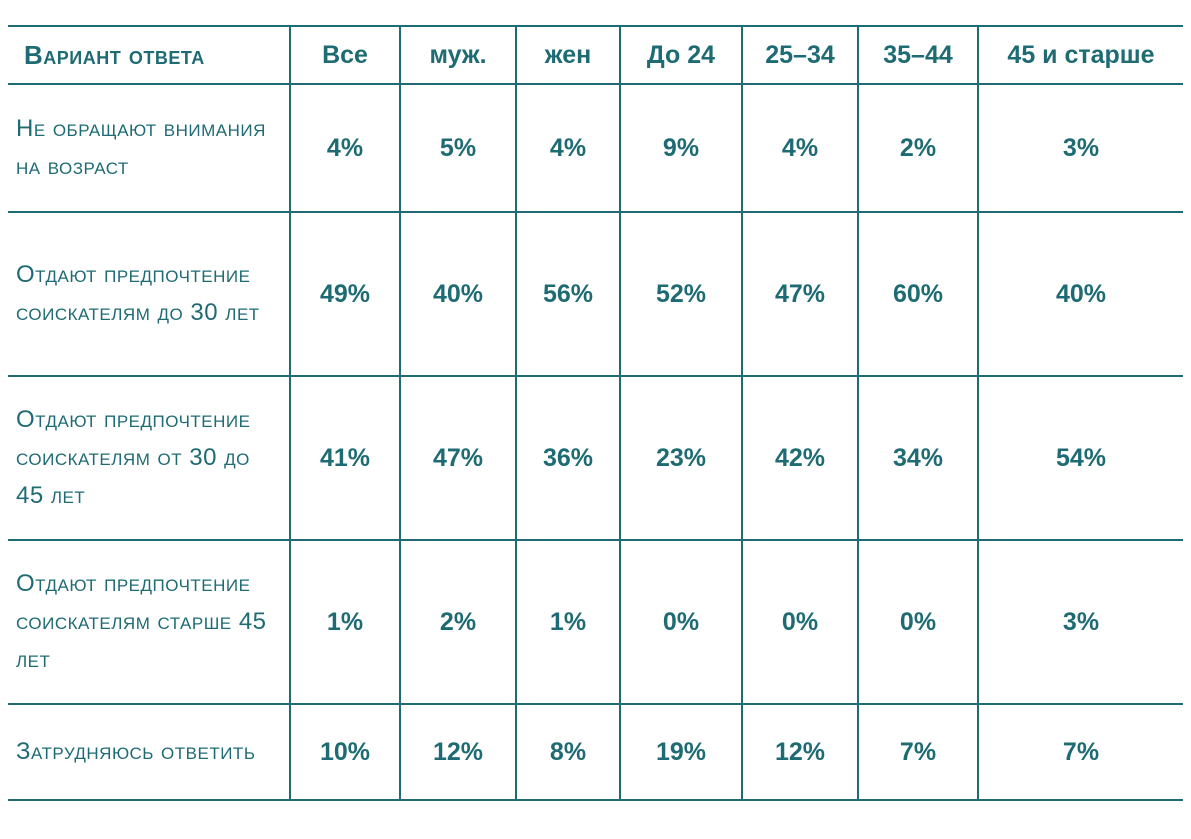  Describe the element at coordinates (799, 54) in the screenshot. I see `column-header-25-34: 25–34` at that location.